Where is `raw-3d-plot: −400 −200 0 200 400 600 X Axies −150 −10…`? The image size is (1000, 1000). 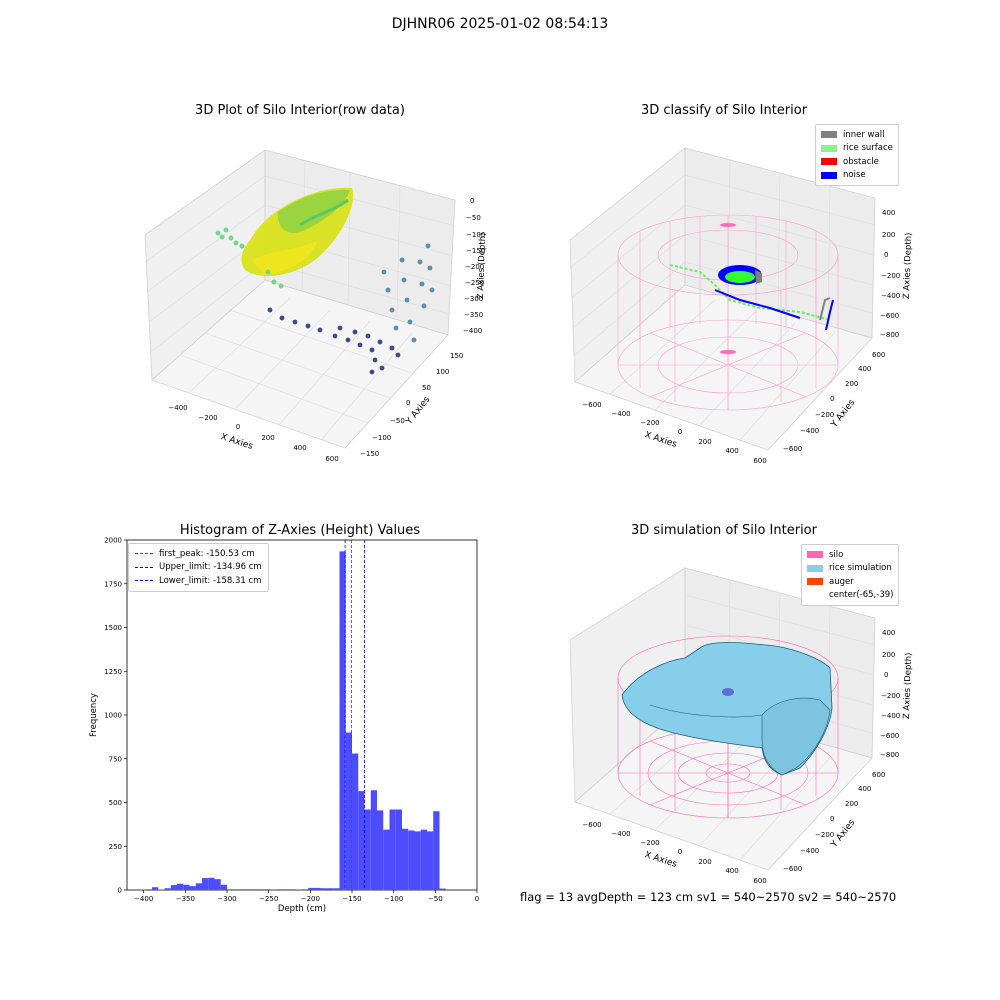
raw-3d-plot: −400 −200 0 200 400 600 X Axies −150 −10… is located at coordinates (316, 306).